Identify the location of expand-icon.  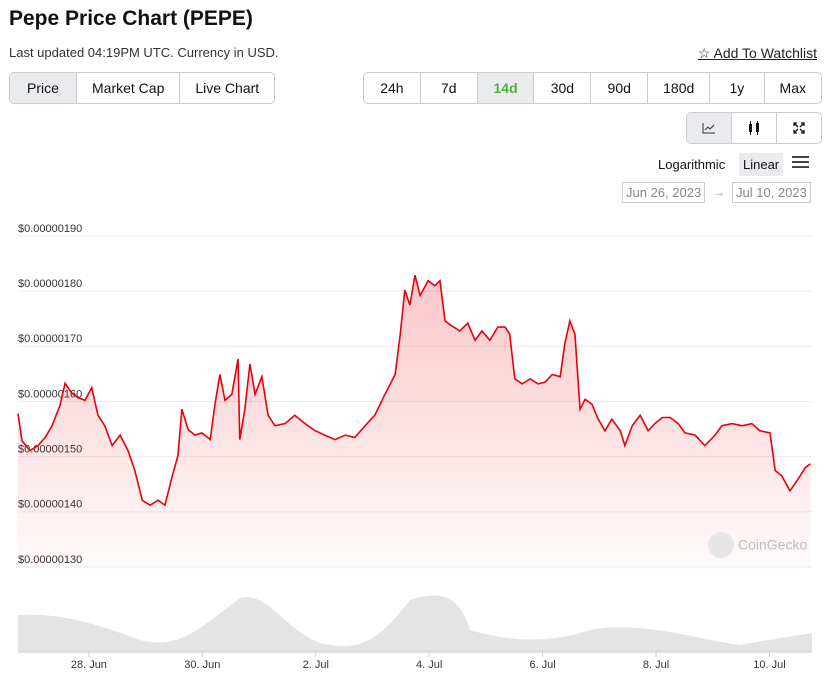
(799, 128).